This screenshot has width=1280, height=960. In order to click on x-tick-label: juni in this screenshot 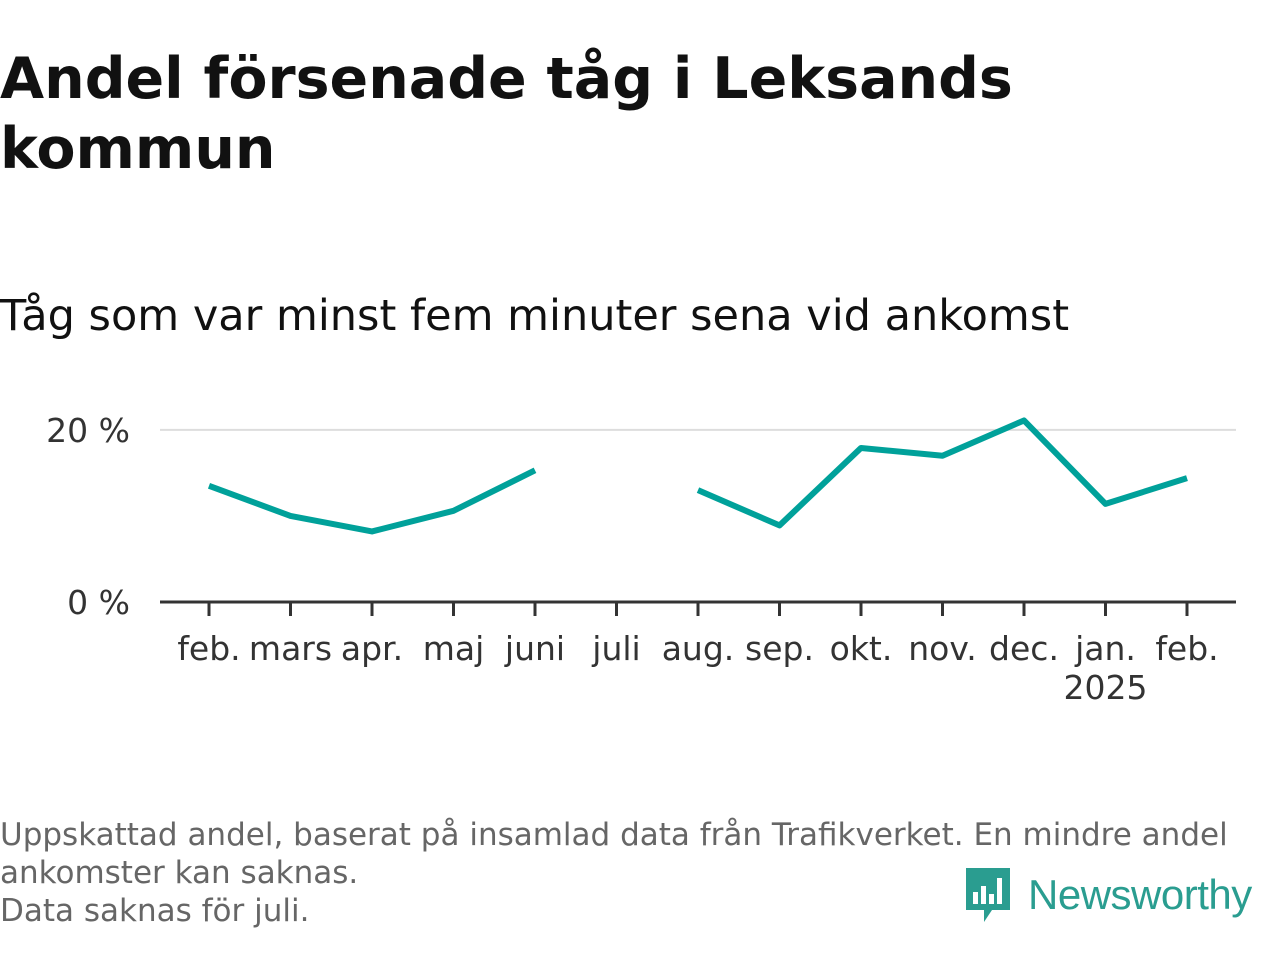, I will do `click(534, 648)`.